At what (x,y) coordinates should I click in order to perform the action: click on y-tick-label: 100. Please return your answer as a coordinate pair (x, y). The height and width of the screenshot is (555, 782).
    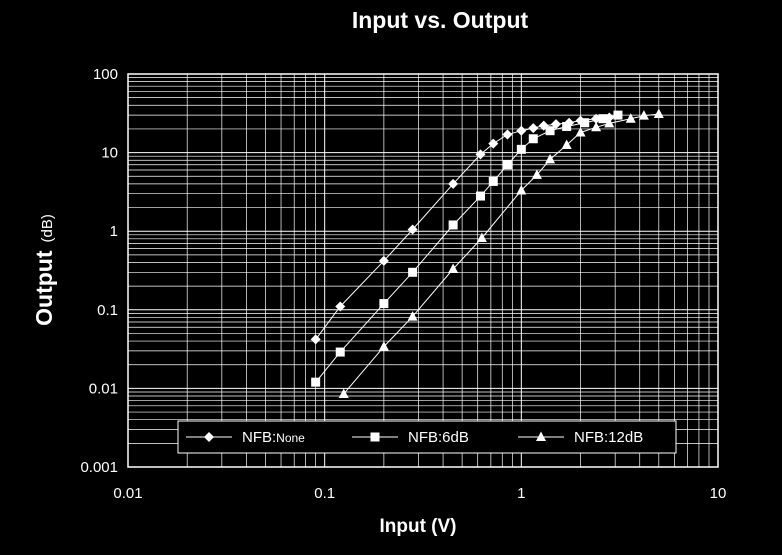
    Looking at the image, I should click on (105, 74).